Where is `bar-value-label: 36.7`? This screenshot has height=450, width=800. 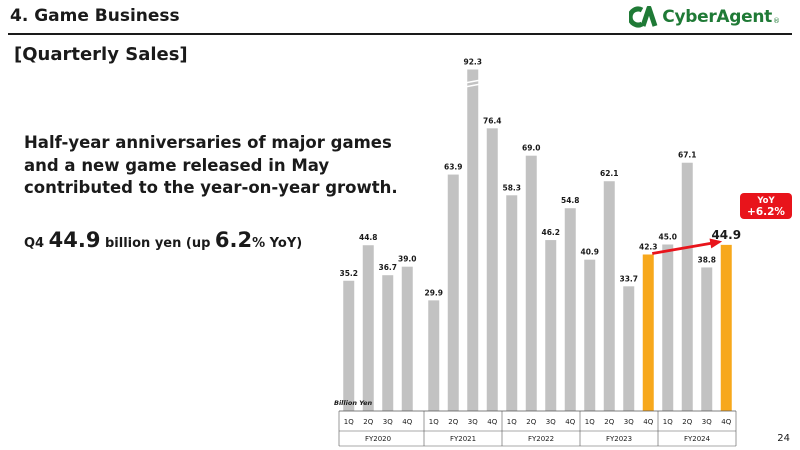
bar-value-label: 36.7 is located at coordinates (387, 267).